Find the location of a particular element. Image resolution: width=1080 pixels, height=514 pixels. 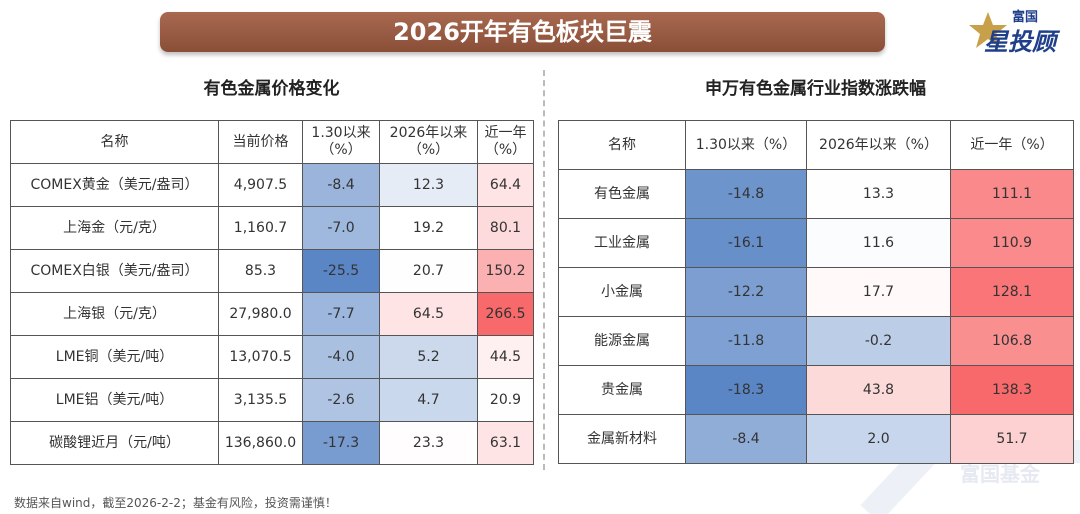

value-cell: 2.0 is located at coordinates (878, 439).